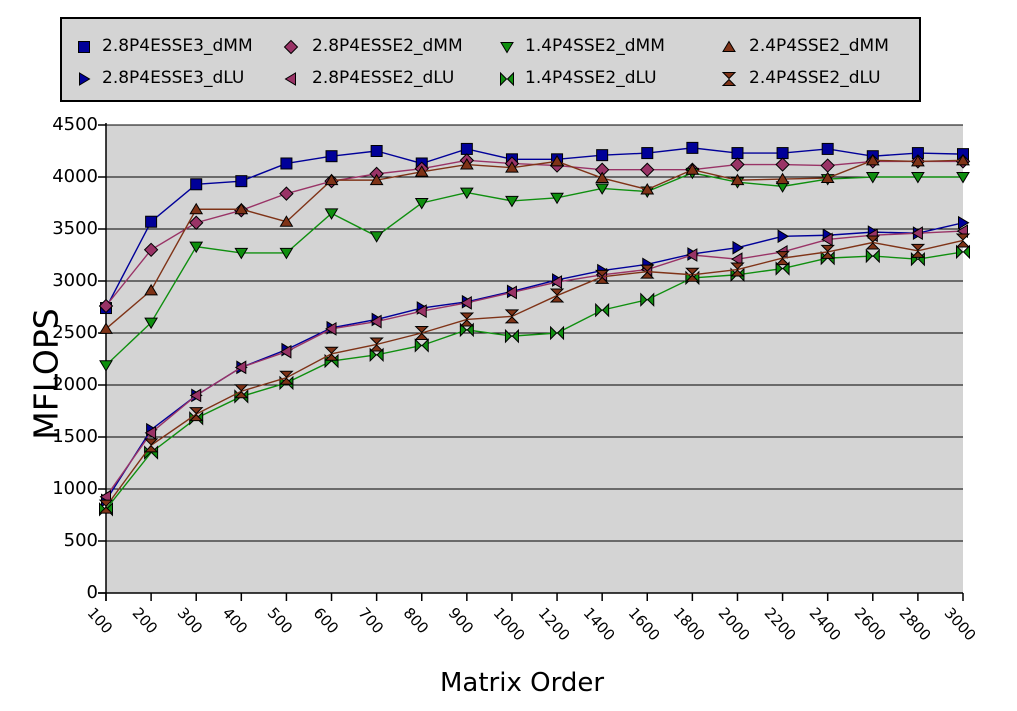 The width and height of the screenshot is (1017, 711). What do you see at coordinates (591, 78) in the screenshot?
I see `legend-label: 1.4P4SSE2_dLU` at bounding box center [591, 78].